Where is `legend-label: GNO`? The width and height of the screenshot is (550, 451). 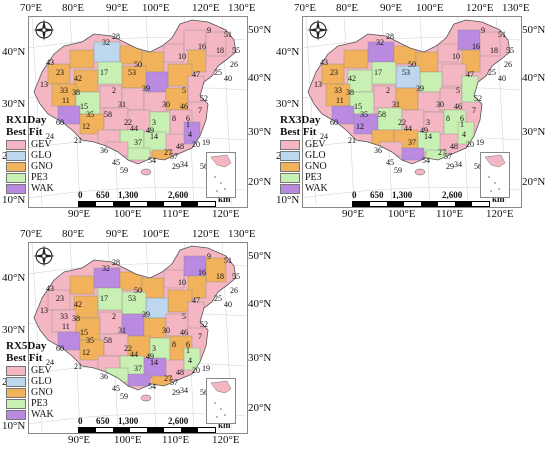
legend-label: GNO is located at coordinates (42, 166).